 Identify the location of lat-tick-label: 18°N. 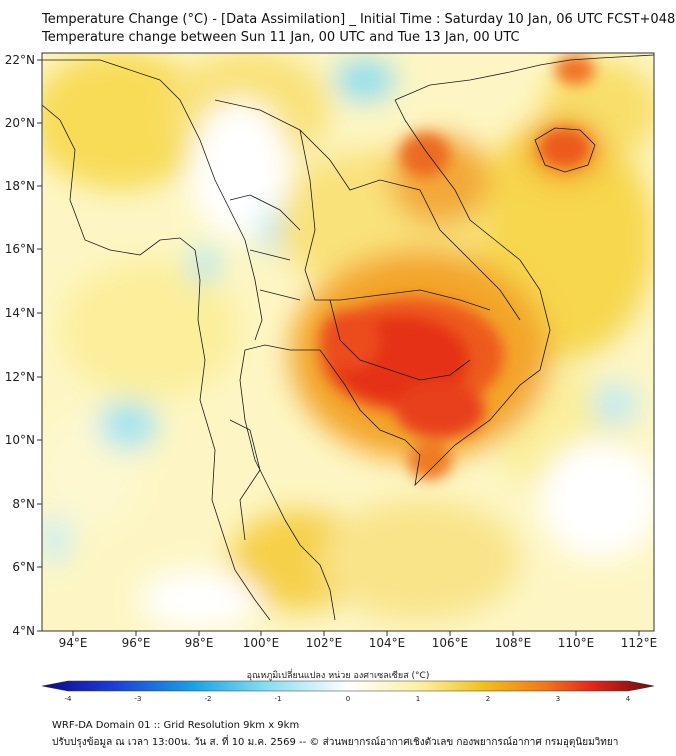
(20, 186).